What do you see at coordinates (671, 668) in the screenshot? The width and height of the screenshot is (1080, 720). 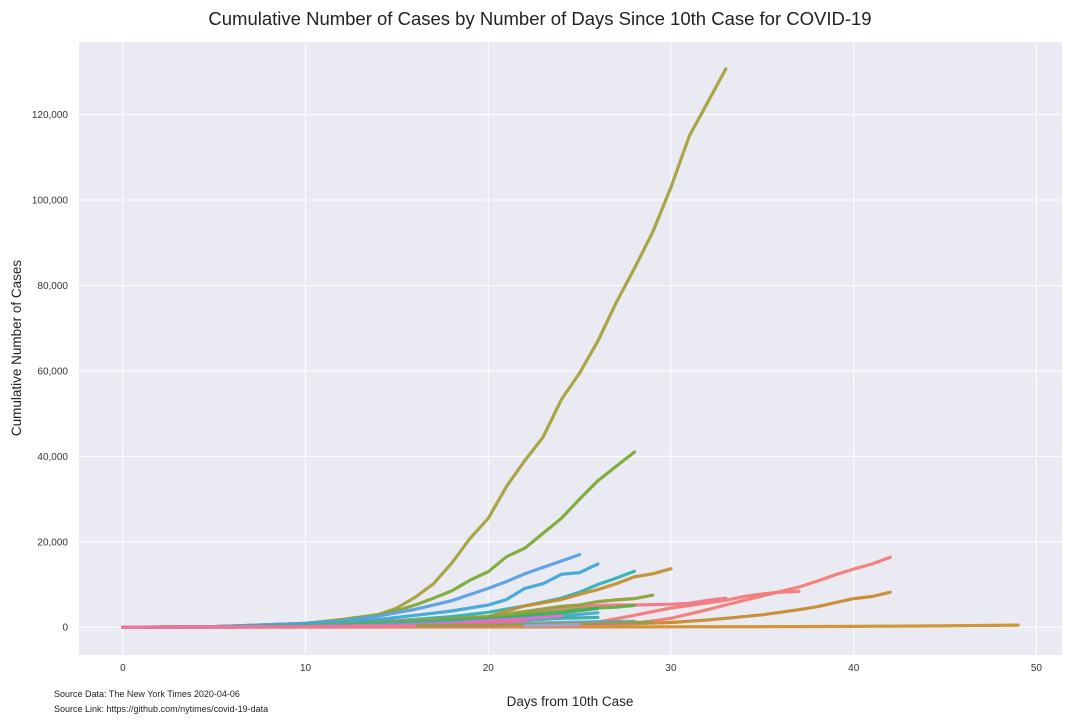 I see `x-tick-label: 30` at bounding box center [671, 668].